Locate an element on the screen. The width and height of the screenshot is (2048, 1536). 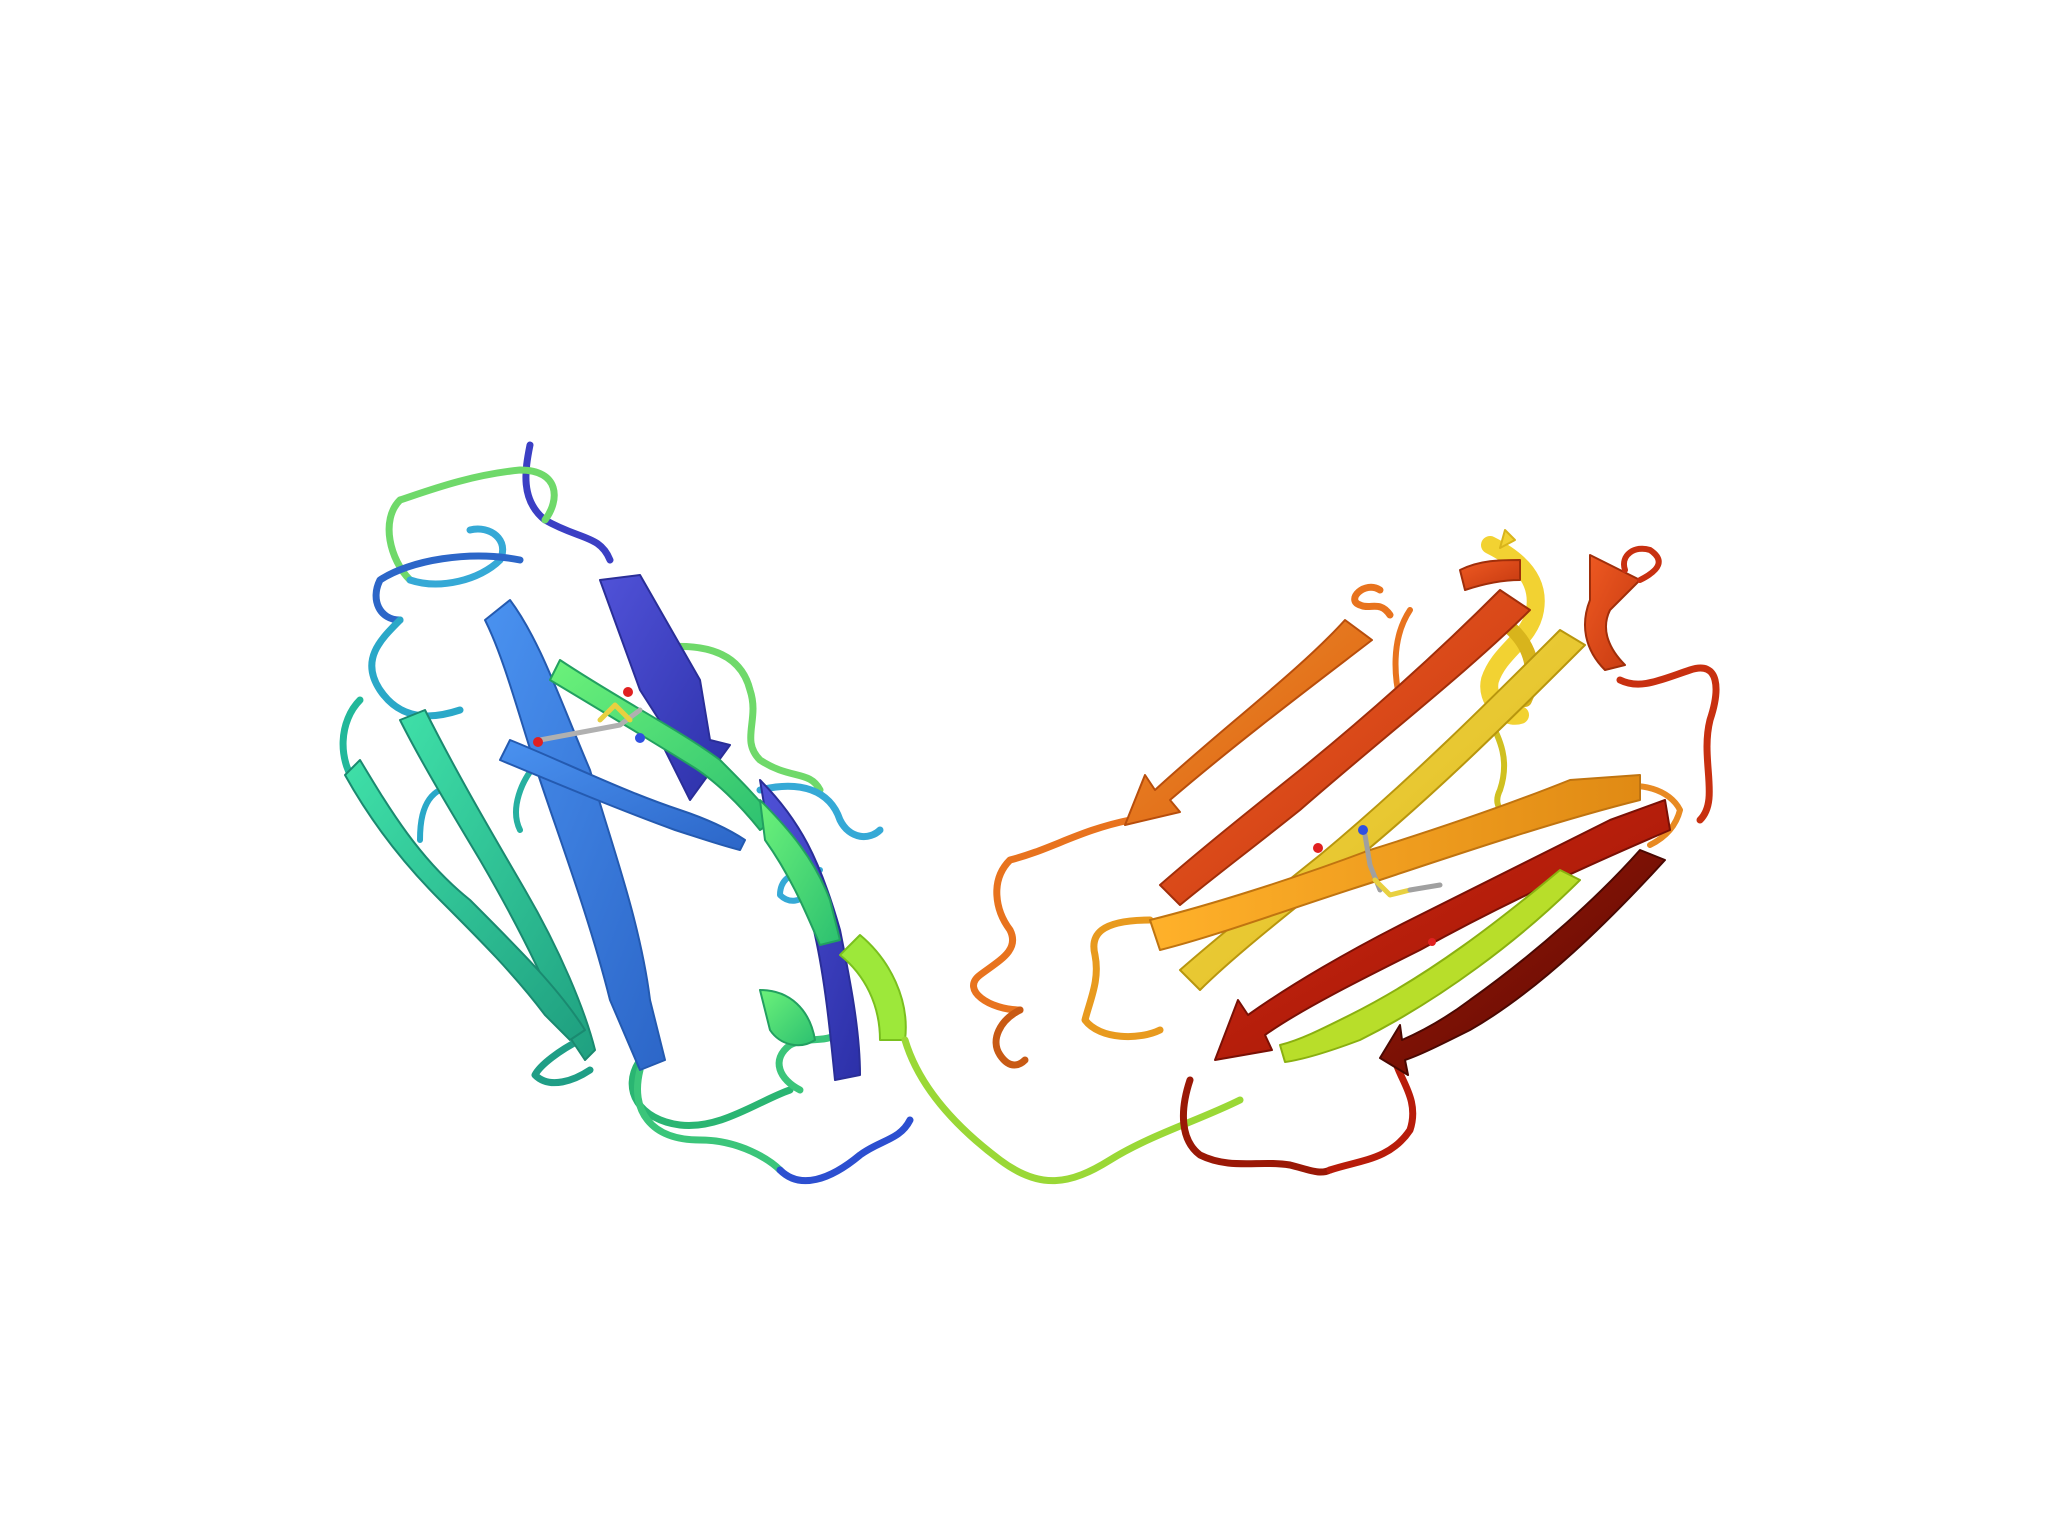
domain-linker is located at coordinates (1072, 1110).